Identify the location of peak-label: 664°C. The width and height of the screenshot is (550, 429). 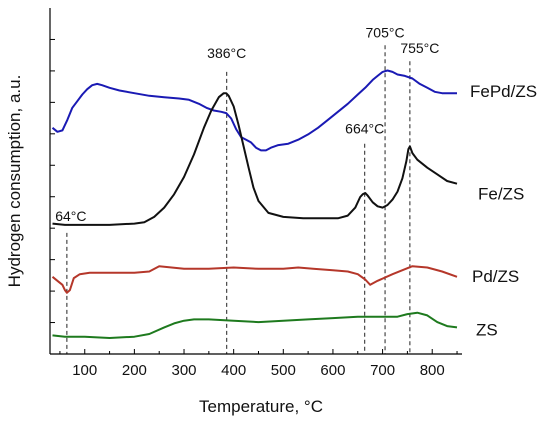
(364, 129).